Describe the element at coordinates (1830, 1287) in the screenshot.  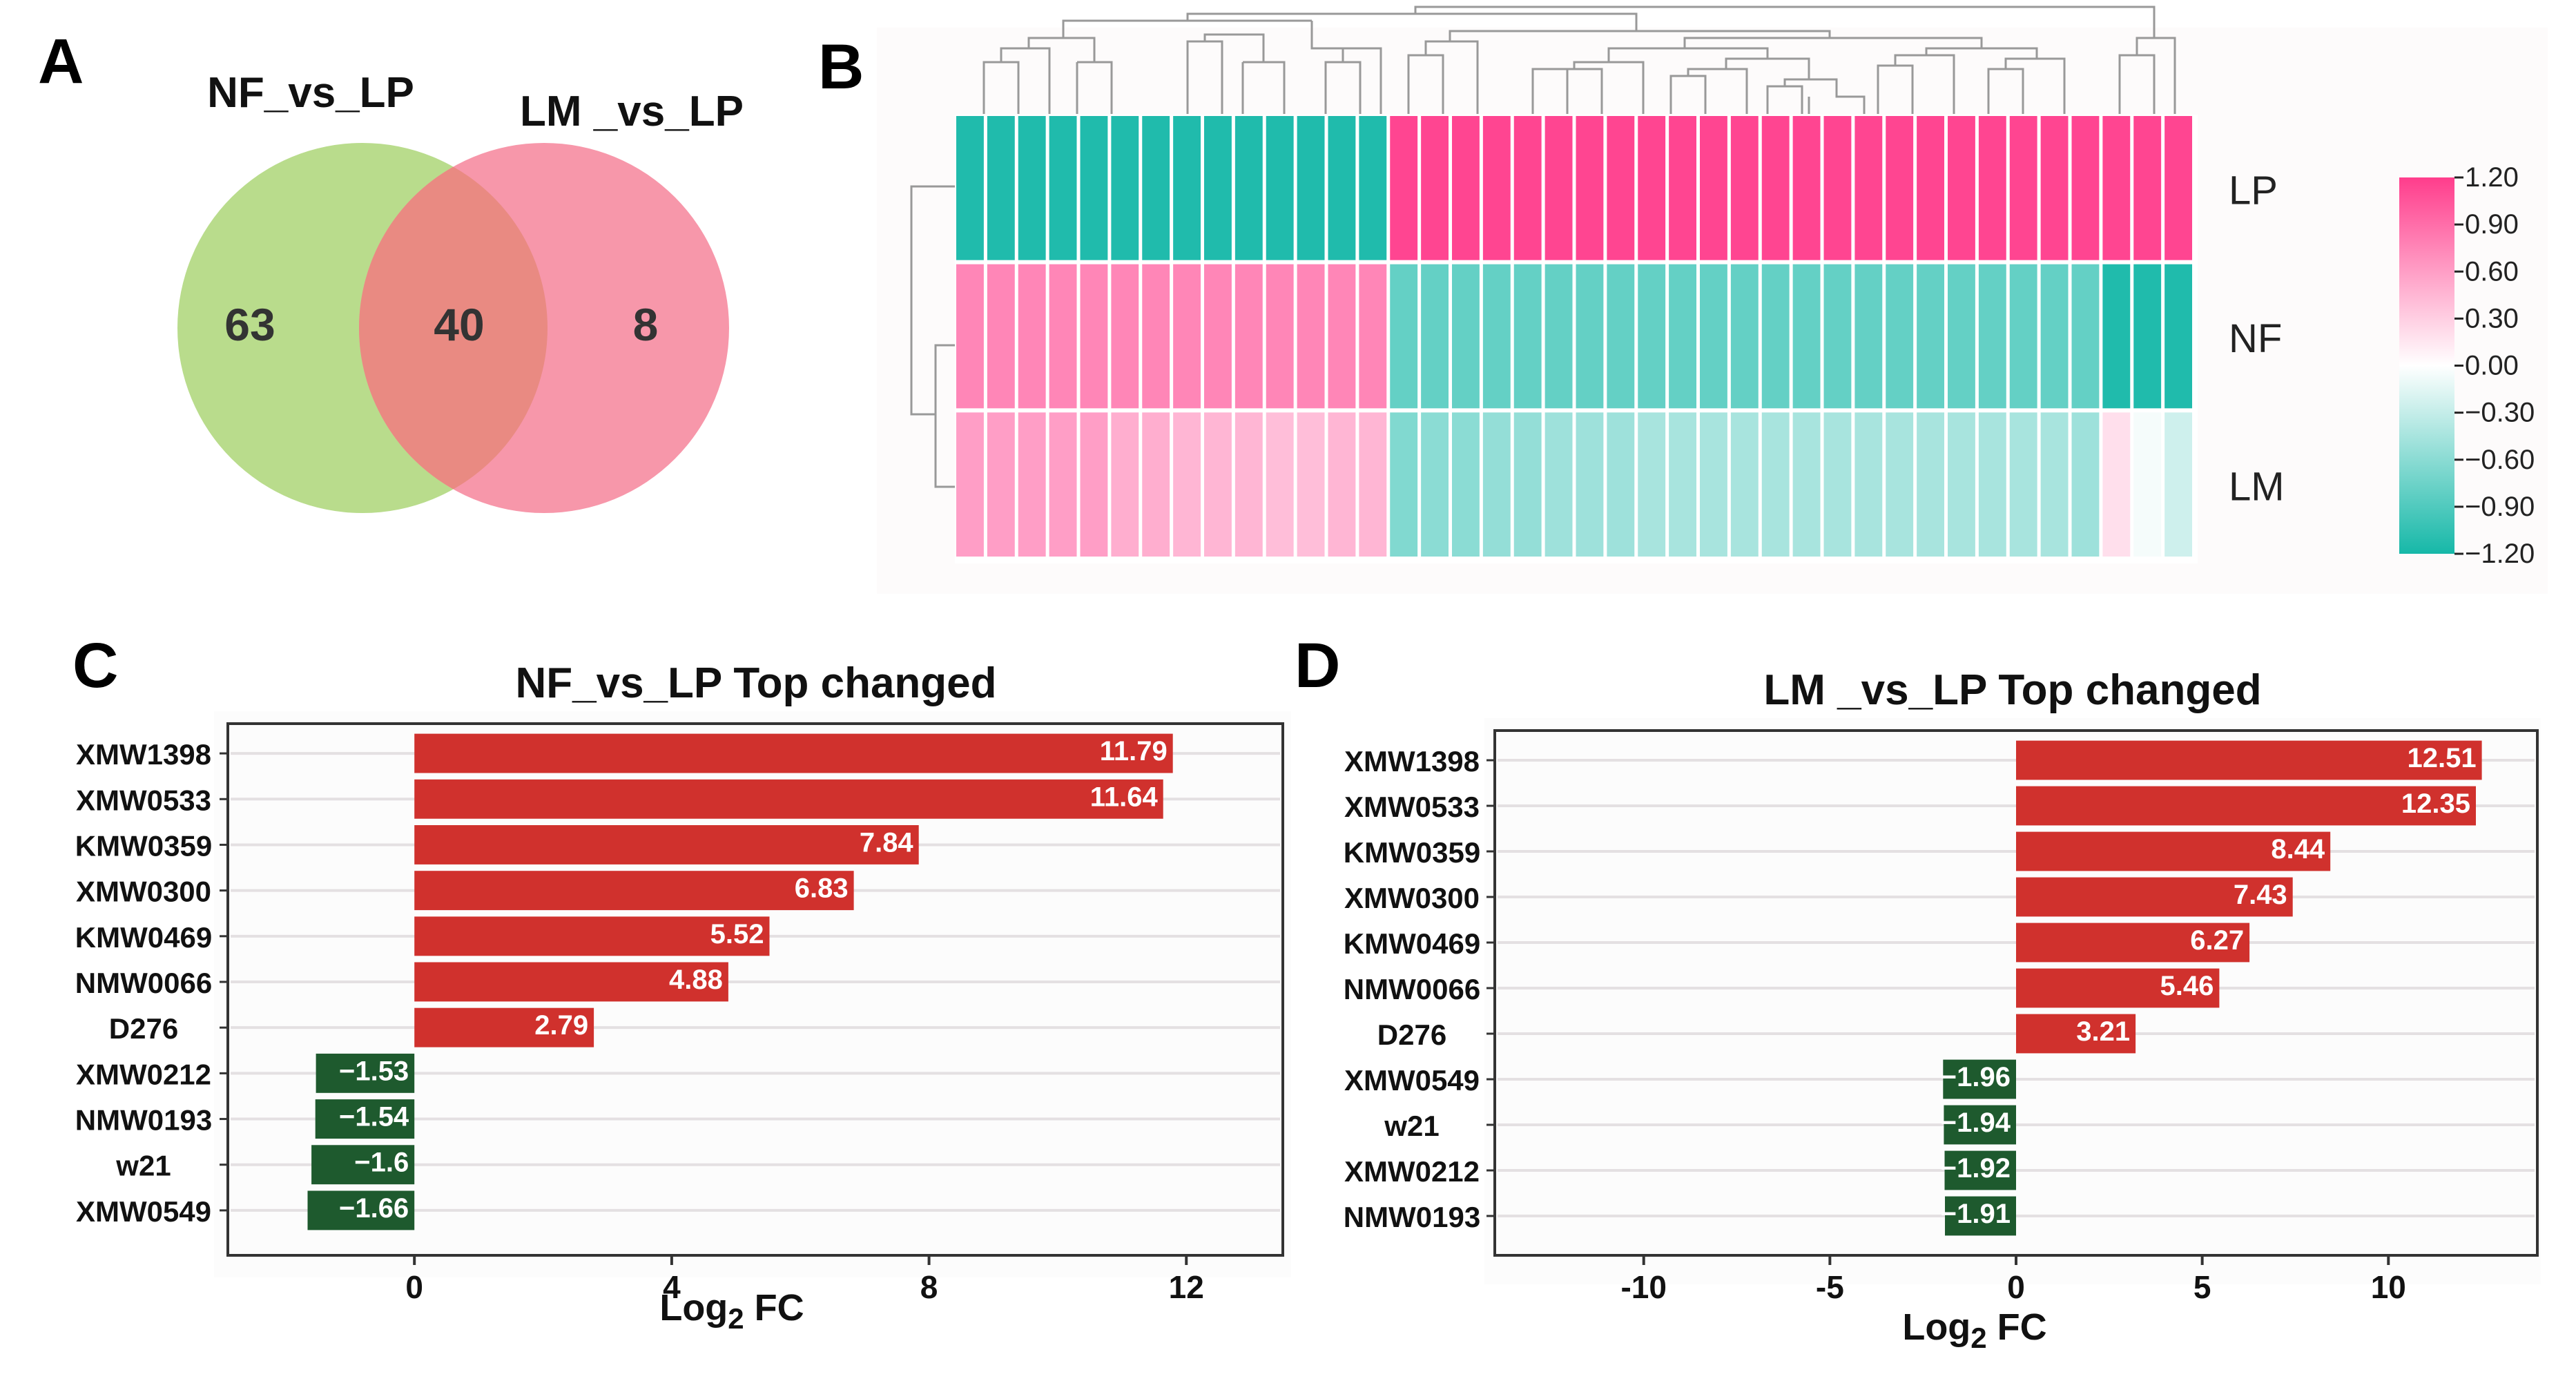
I see `x-tick-label-5: -5` at that location.